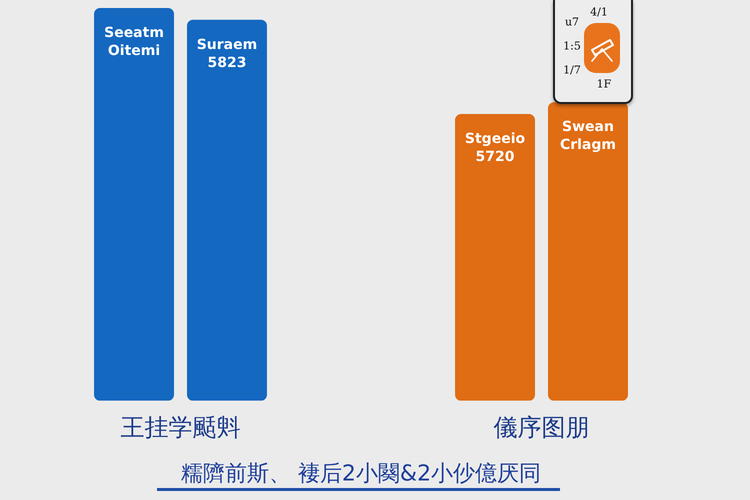 Image resolution: width=750 pixels, height=500 pixels. What do you see at coordinates (180, 427) in the screenshot?
I see `x-tick-label: 王挂学颳斞` at bounding box center [180, 427].